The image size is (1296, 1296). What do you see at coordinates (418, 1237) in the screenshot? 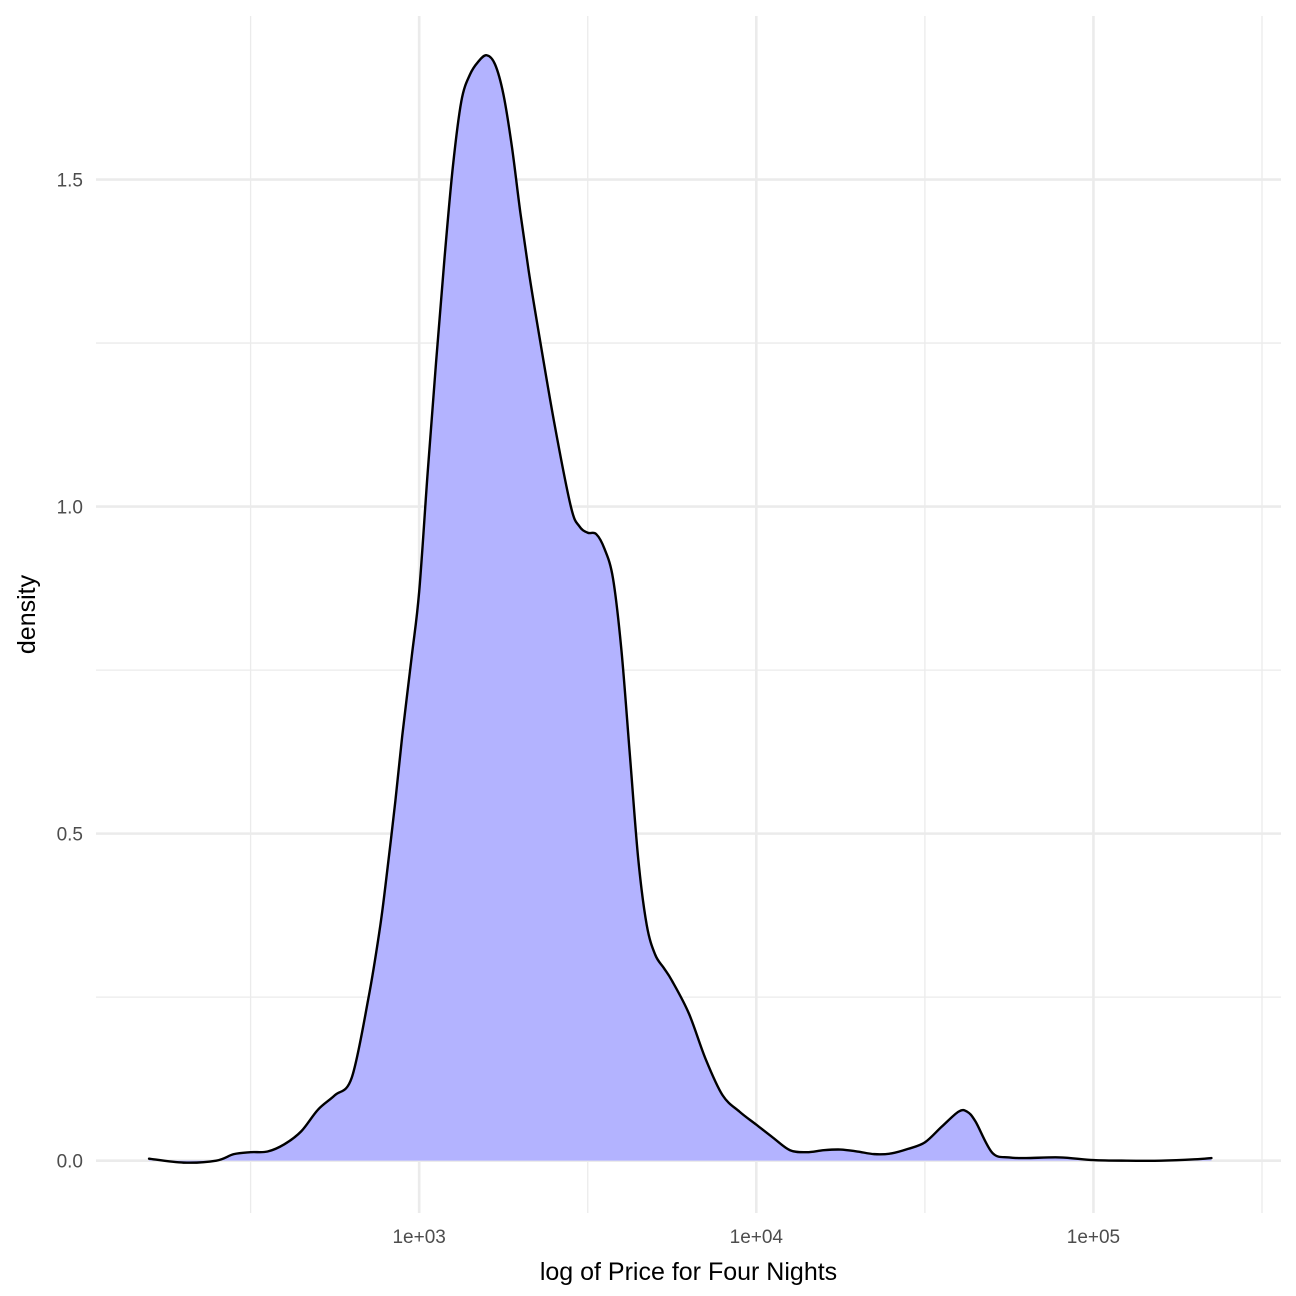
I see `x-tick-label: 1e+03` at bounding box center [418, 1237].